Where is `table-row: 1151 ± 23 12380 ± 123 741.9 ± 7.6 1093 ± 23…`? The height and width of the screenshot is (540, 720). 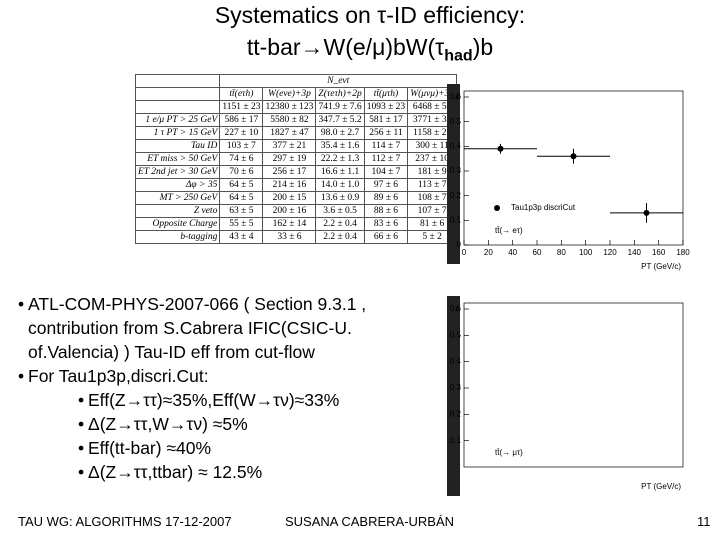 table-row: 1151 ± 23 12380 ± 123 741.9 ± 7.6 1093 ± 23… is located at coordinates (296, 107).